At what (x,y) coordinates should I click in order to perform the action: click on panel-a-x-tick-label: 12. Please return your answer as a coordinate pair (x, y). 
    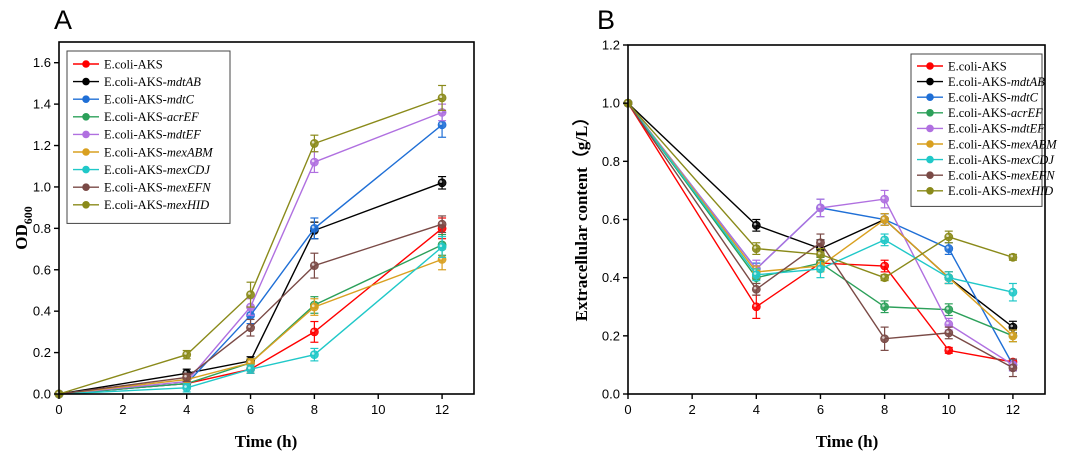
    Looking at the image, I should click on (442, 409).